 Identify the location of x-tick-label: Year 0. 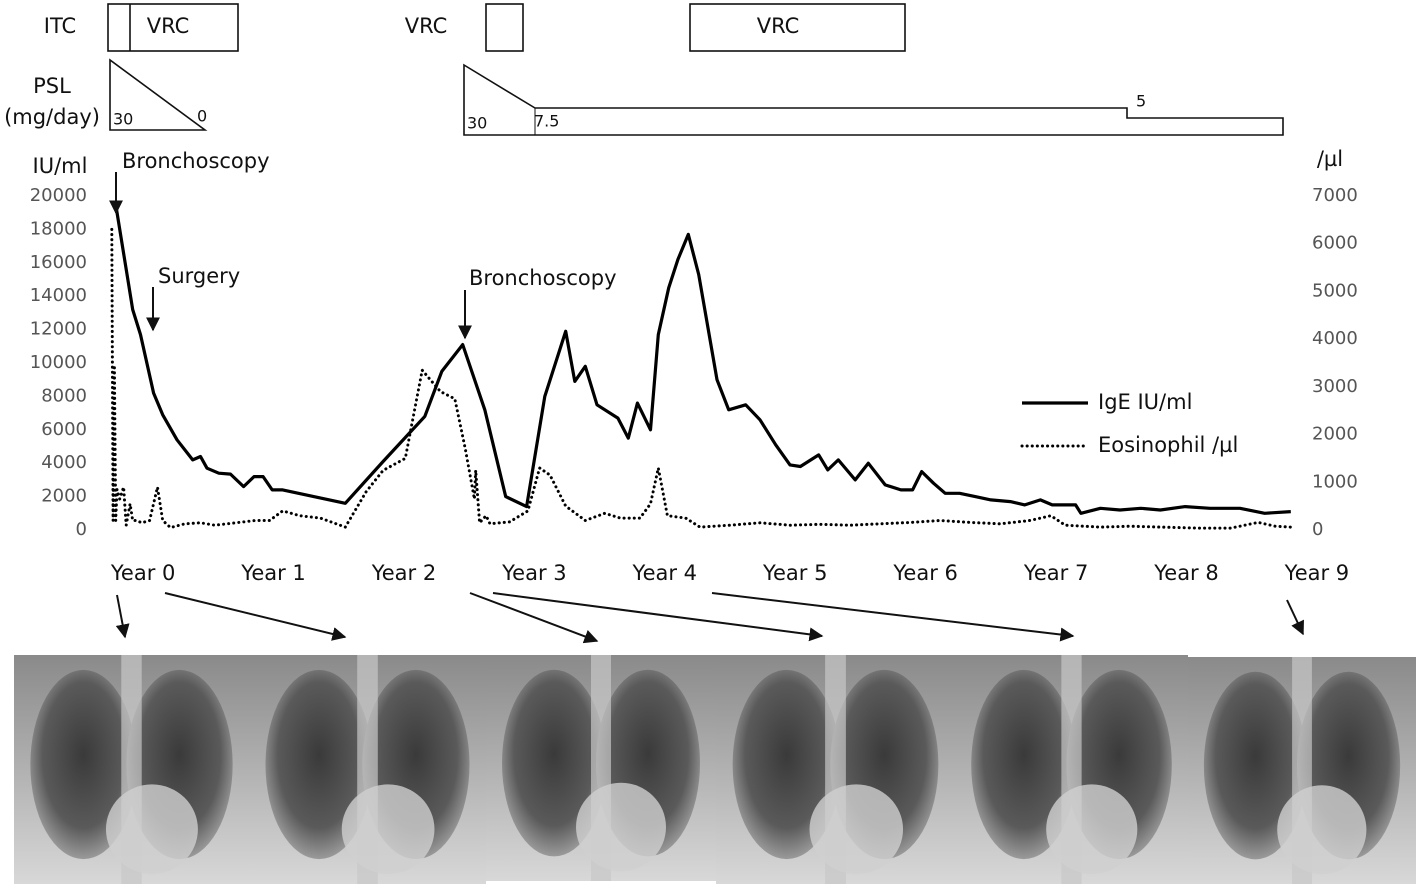
(143, 573).